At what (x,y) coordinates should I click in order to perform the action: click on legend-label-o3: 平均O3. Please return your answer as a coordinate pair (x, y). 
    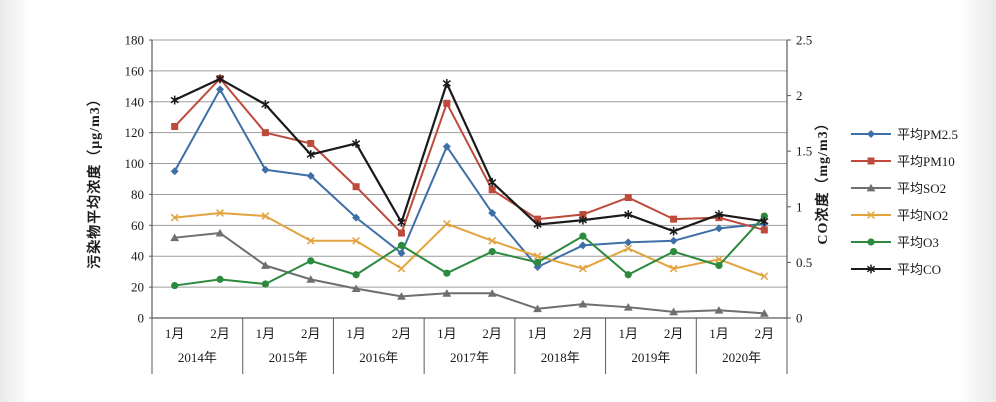
    Looking at the image, I should click on (918, 242).